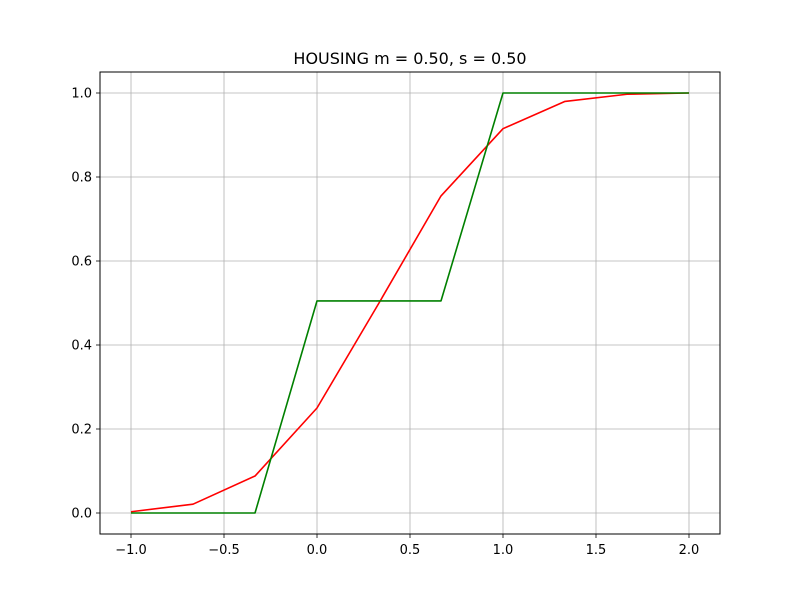  What do you see at coordinates (81, 430) in the screenshot?
I see `y-tick-label: 0.2` at bounding box center [81, 430].